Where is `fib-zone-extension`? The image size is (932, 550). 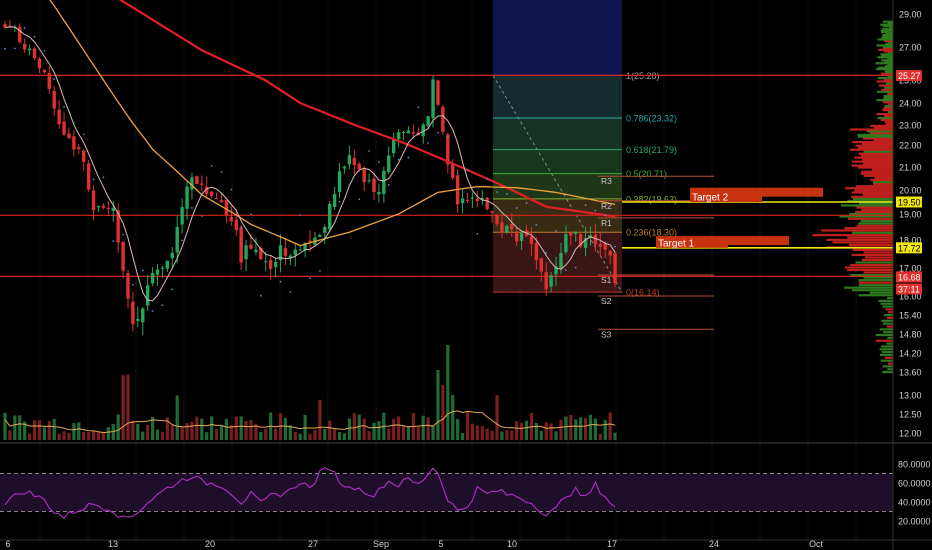
fib-zone-extension is located at coordinates (557, 38).